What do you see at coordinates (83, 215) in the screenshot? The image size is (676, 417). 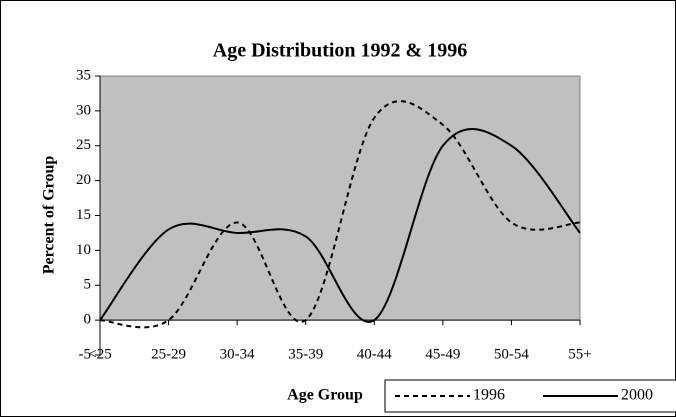 I see `y-tick-label: 15` at bounding box center [83, 215].